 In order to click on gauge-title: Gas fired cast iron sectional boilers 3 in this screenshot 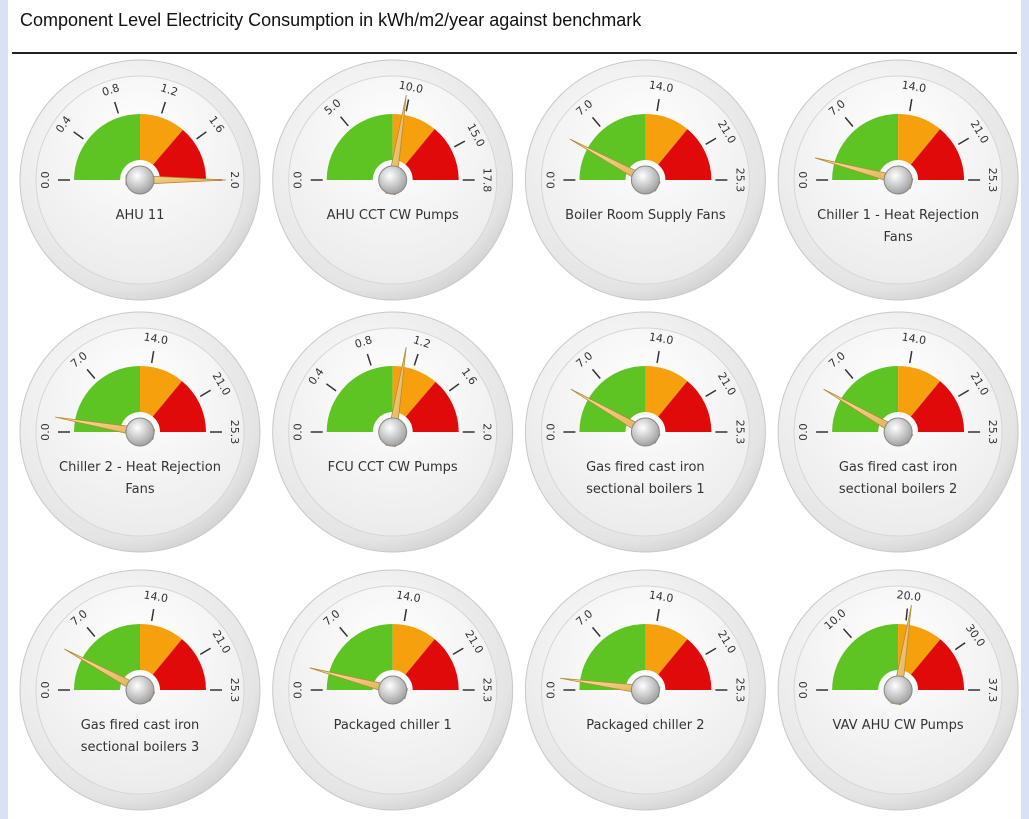, I will do `click(140, 736)`.